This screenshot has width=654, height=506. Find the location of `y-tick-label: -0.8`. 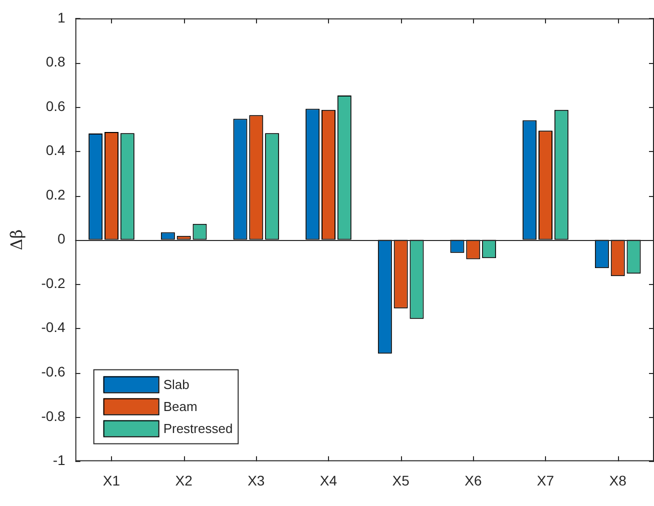

y-tick-label: -0.8 is located at coordinates (53, 416).